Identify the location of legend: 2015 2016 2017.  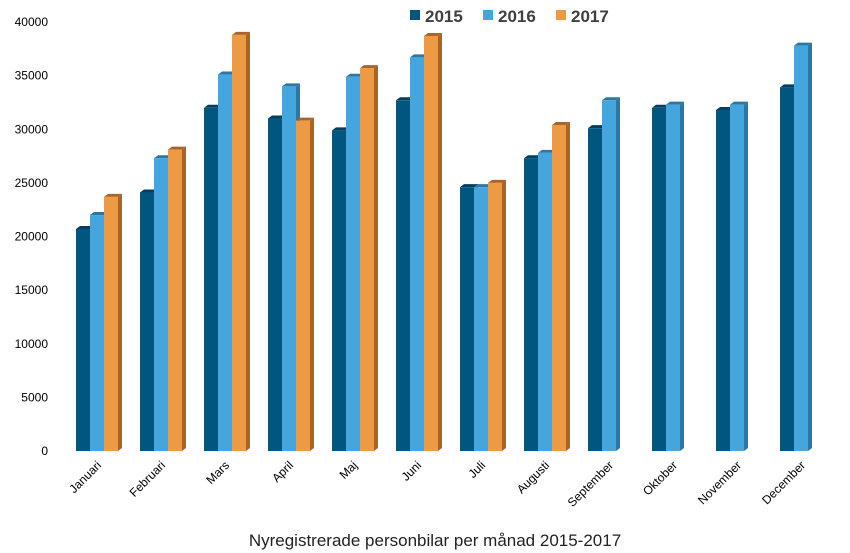
(509, 16).